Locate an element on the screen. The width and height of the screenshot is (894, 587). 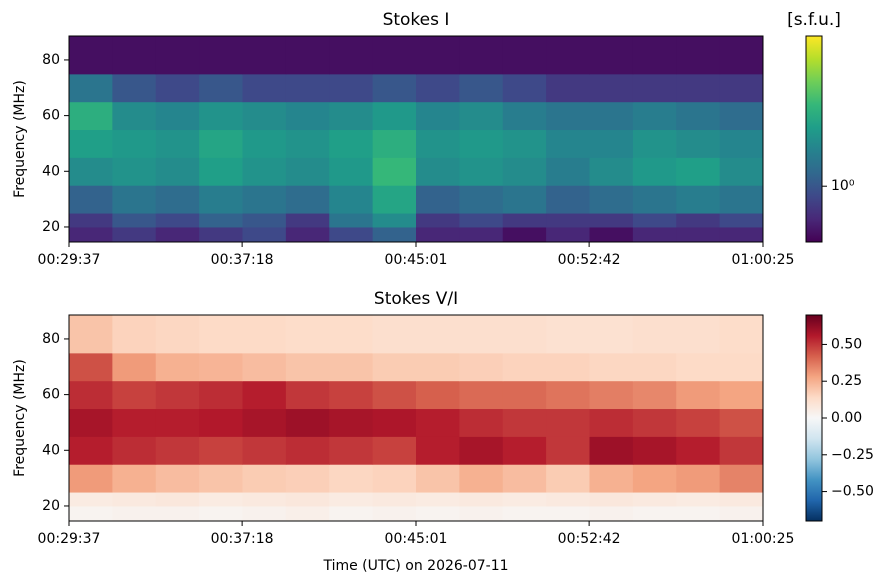
colorbar-tick-label: 0.50 is located at coordinates (846, 344).